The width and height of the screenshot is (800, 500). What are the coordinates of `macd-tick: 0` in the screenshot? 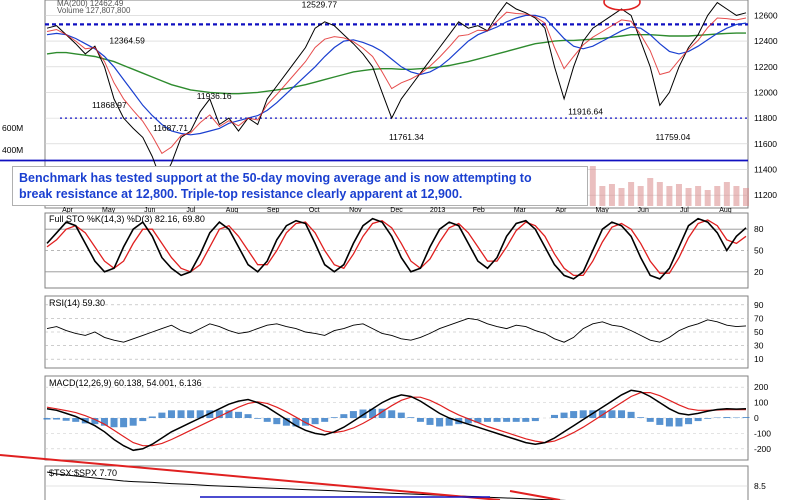 It's located at (756, 418).